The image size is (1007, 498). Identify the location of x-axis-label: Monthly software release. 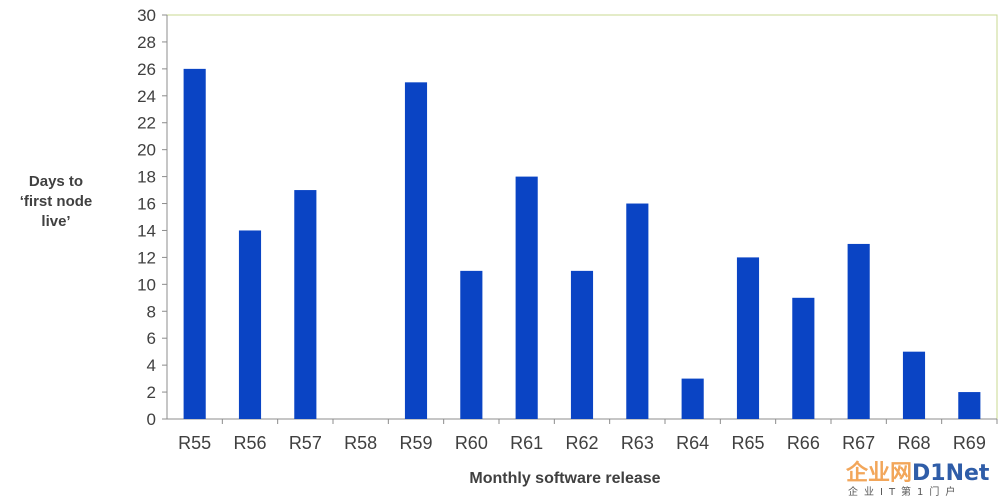
(565, 478).